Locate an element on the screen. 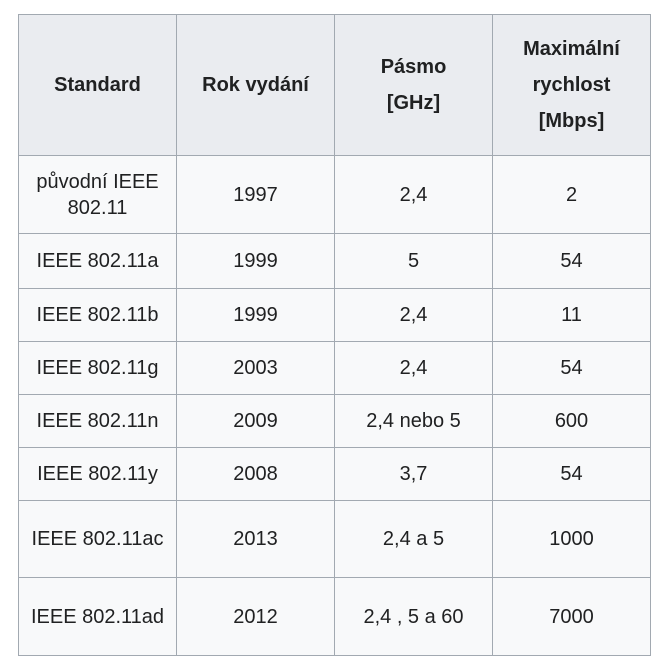 Image resolution: width=662 pixels, height=670 pixels. table-row: IEEE 802.11n 2009 2,4 nebo 5 600 is located at coordinates (334, 421).